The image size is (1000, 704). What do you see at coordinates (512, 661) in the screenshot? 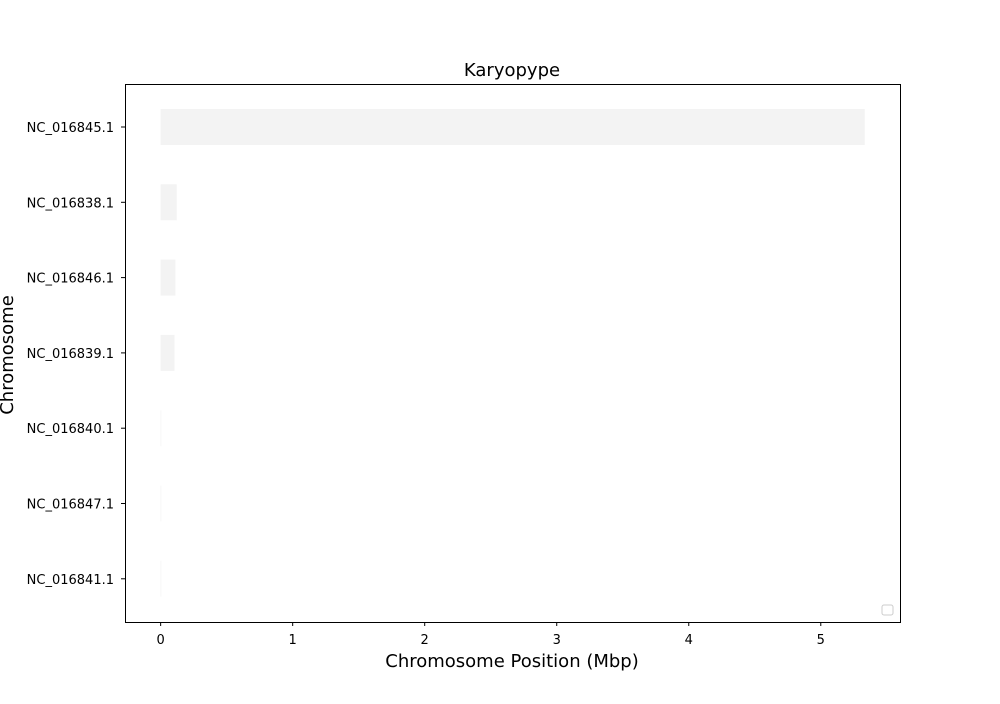
I see `x-axis-title: Chromosome Position (Mbp)` at bounding box center [512, 661].